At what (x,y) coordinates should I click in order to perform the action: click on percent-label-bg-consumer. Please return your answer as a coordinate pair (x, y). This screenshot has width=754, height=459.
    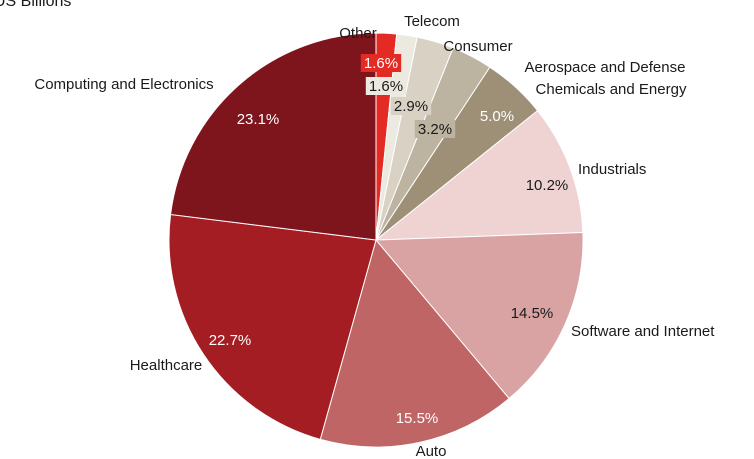
    Looking at the image, I should click on (411, 106).